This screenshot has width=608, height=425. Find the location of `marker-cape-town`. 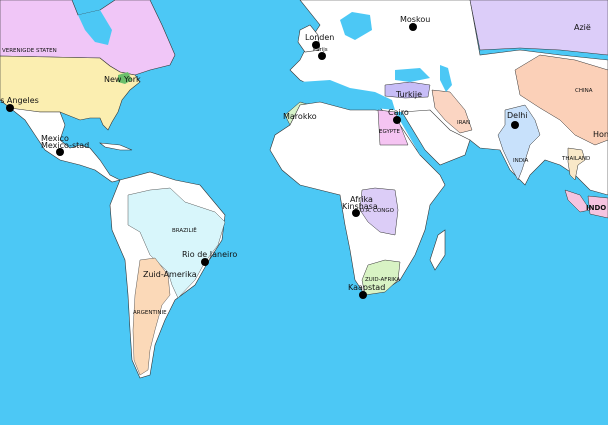

marker-cape-town is located at coordinates (363, 295).